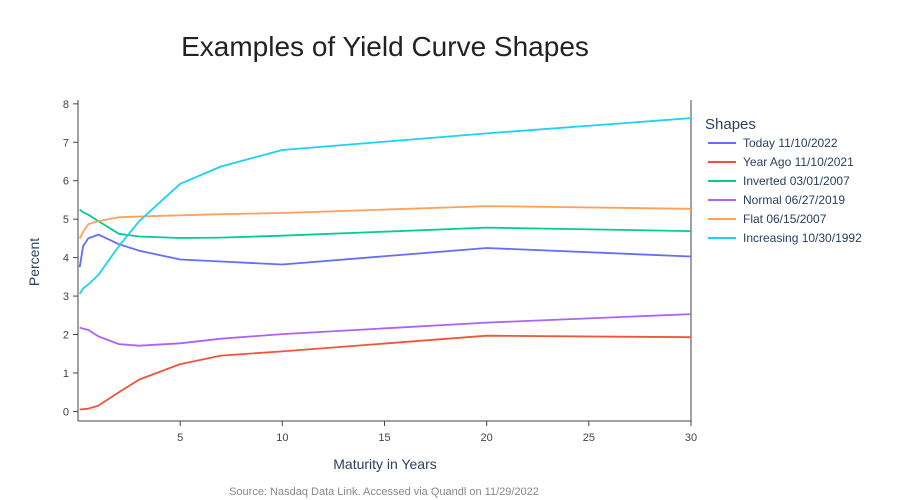 This screenshot has height=500, width=900. What do you see at coordinates (796, 181) in the screenshot?
I see `legend-label: Inverted 03/01/2007` at bounding box center [796, 181].